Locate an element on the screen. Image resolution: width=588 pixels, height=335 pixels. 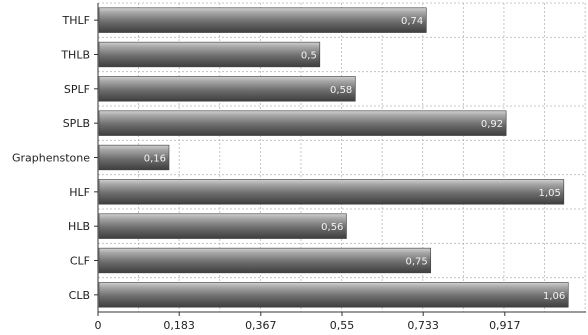
data-label: 0,16 is located at coordinates (155, 159).